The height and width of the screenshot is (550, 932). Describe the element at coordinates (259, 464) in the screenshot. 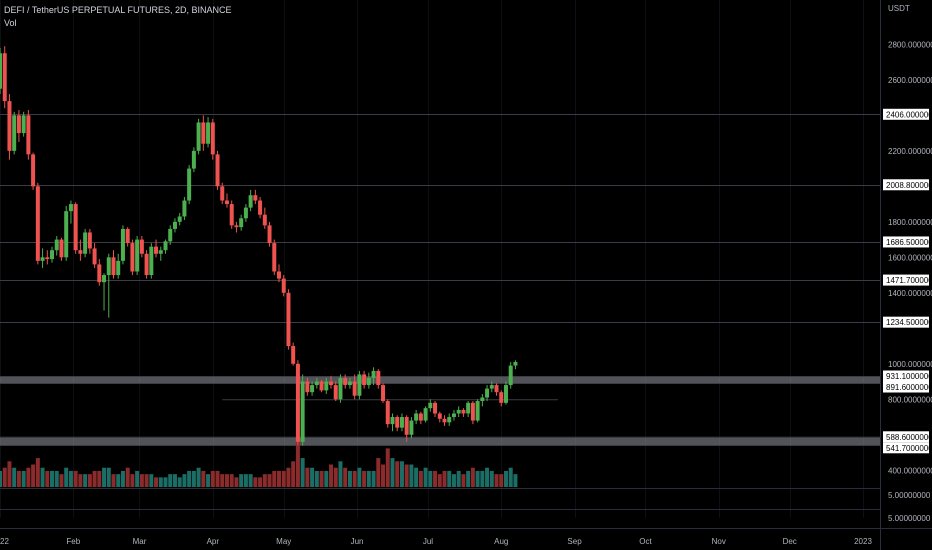

I see `volume-bars` at that location.